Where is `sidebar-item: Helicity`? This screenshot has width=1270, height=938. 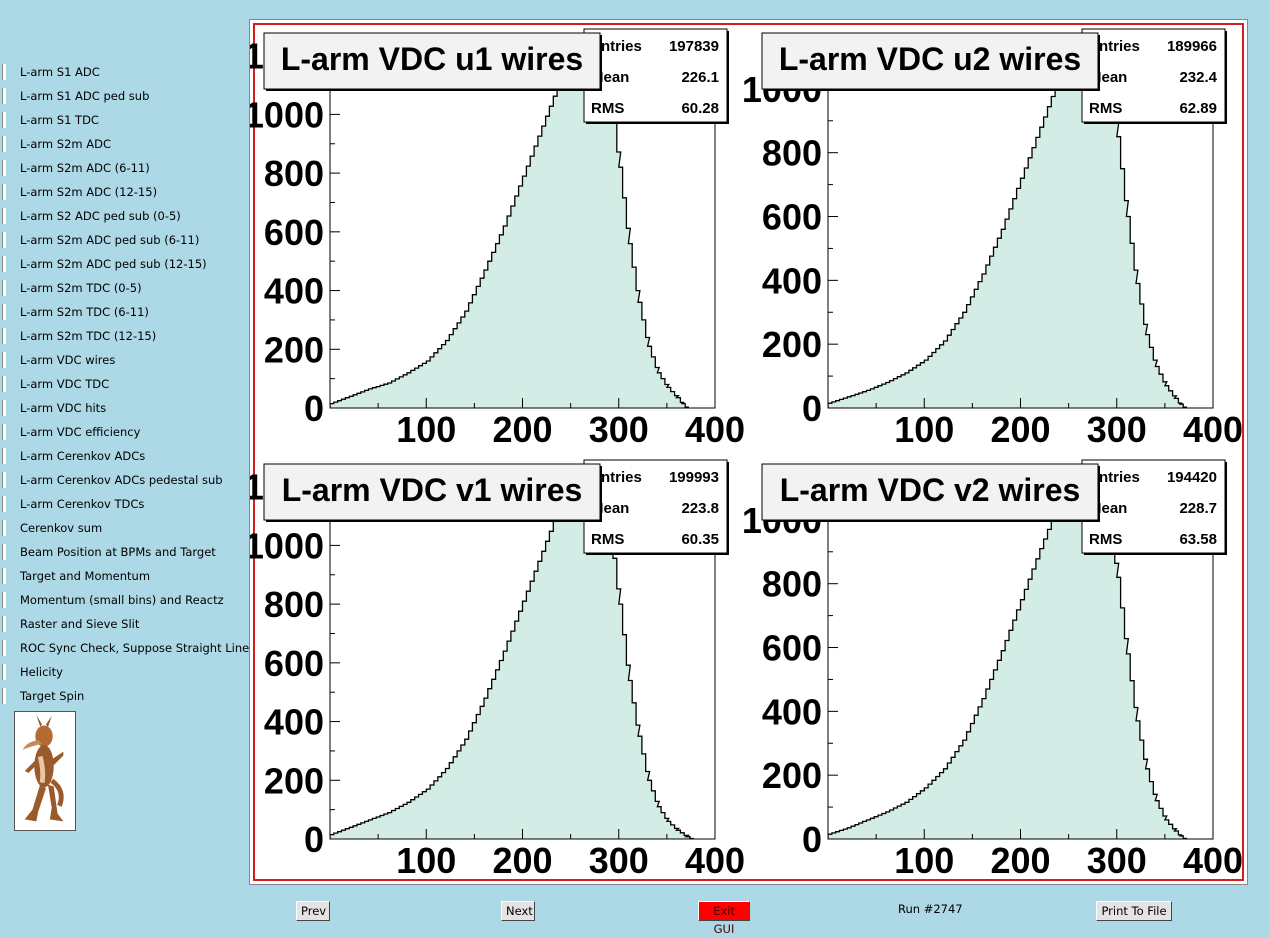 sidebar-item: Helicity is located at coordinates (129, 672).